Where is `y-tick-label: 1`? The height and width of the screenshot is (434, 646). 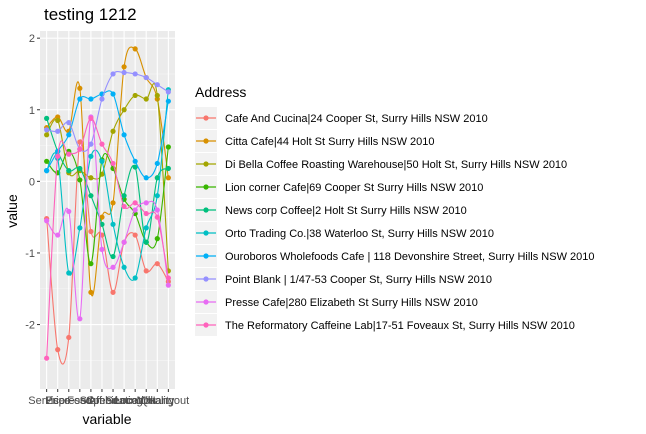 y-tick-label: 1 is located at coordinates (32, 111).